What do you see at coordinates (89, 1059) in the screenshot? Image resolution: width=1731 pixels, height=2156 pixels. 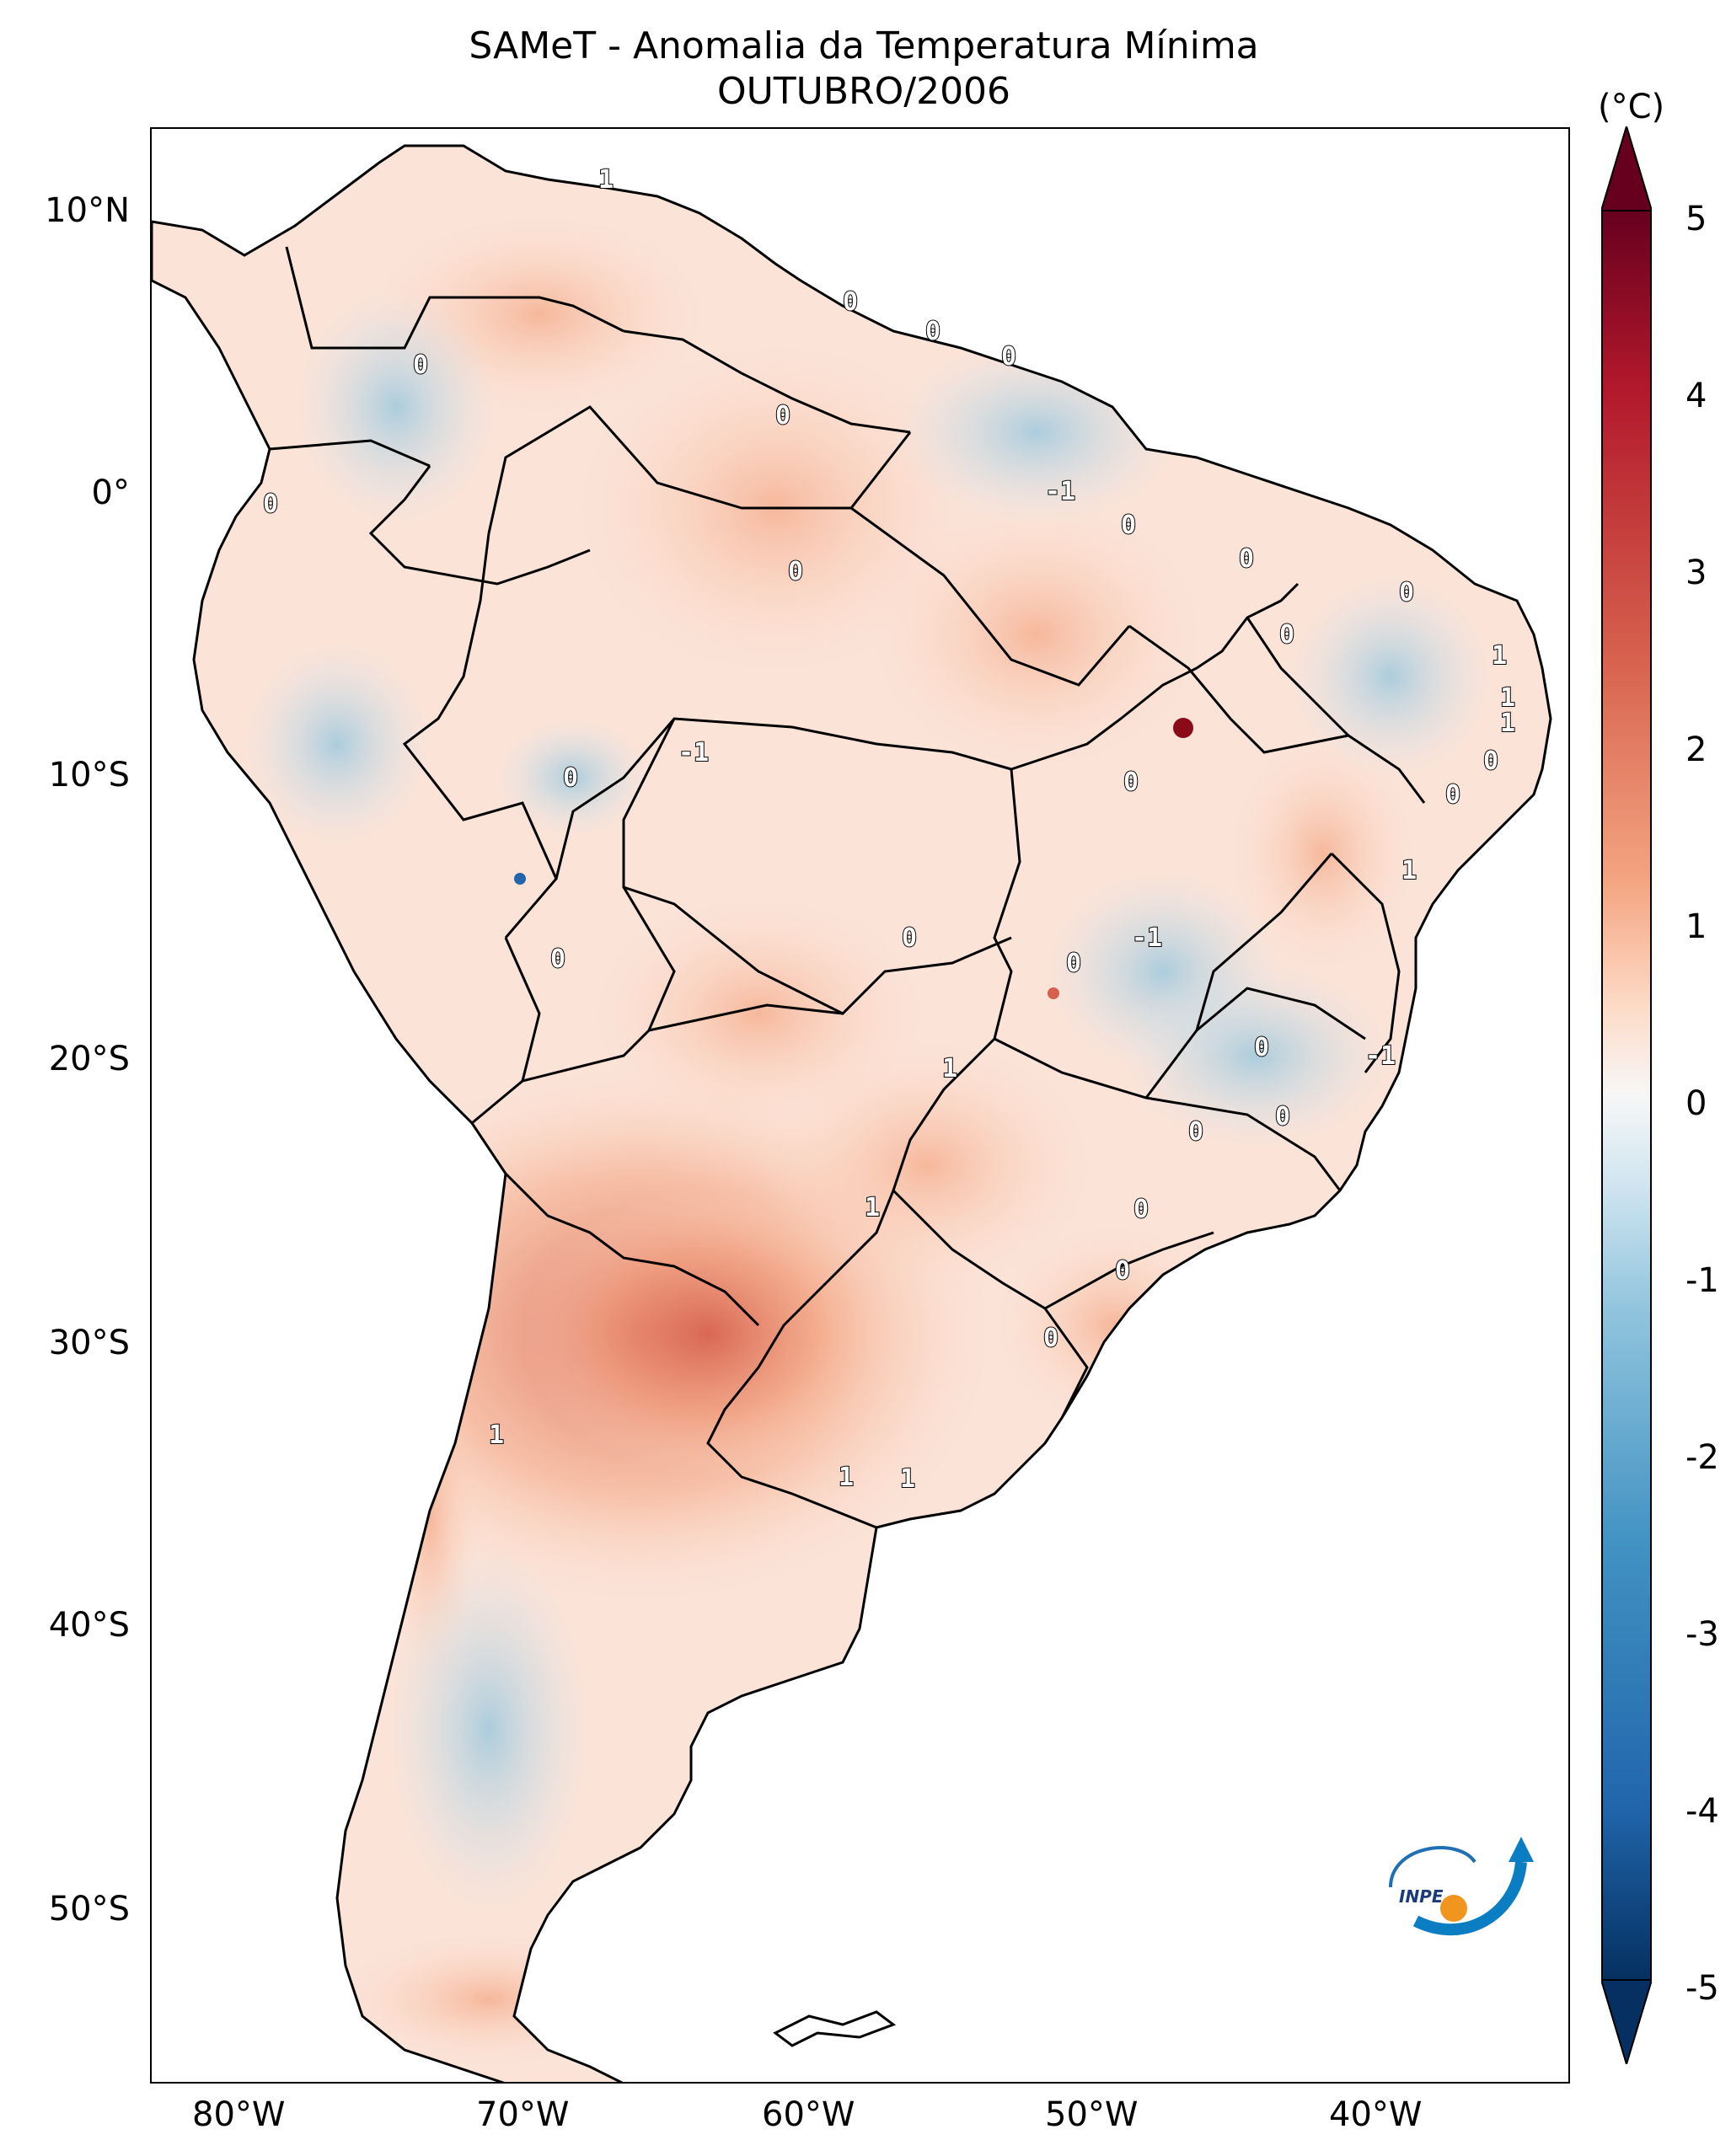 I see `lat-label-20s: 20°S` at bounding box center [89, 1059].